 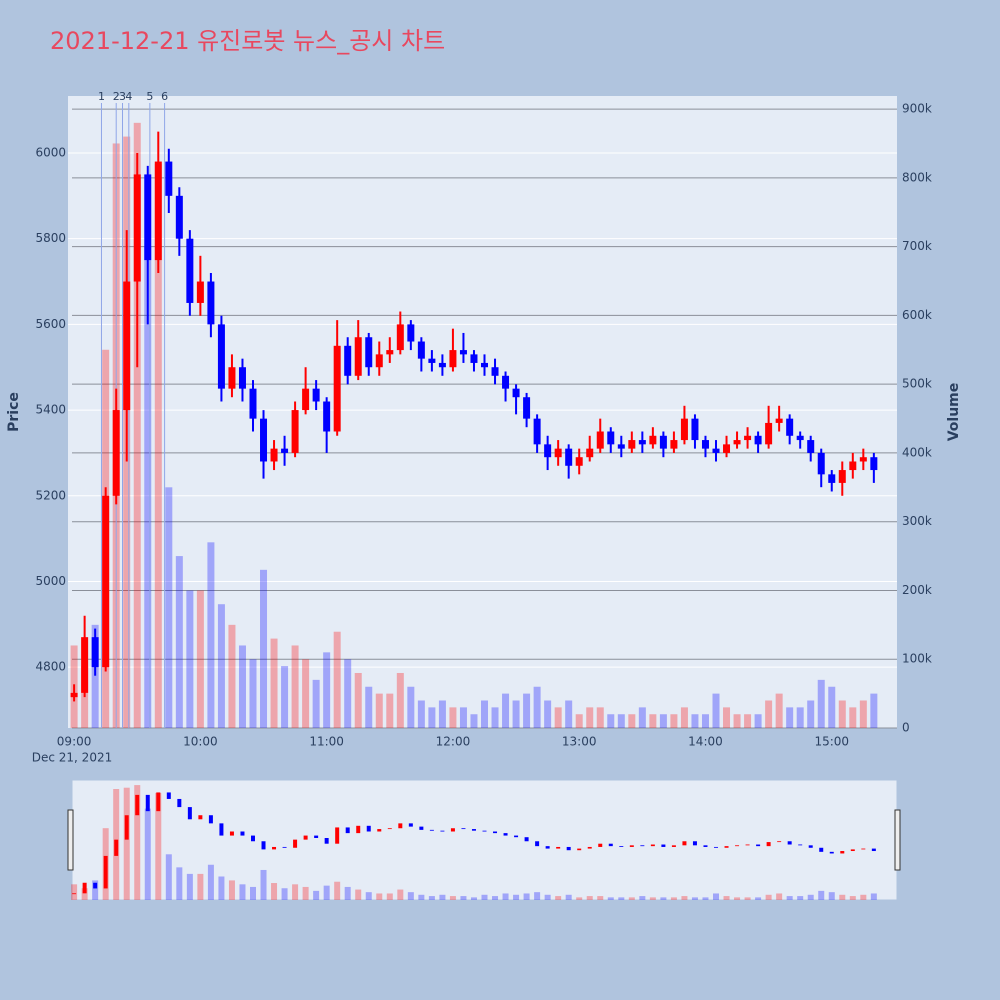 What do you see at coordinates (917, 177) in the screenshot?
I see `y2-tick-label: 800k` at bounding box center [917, 177].